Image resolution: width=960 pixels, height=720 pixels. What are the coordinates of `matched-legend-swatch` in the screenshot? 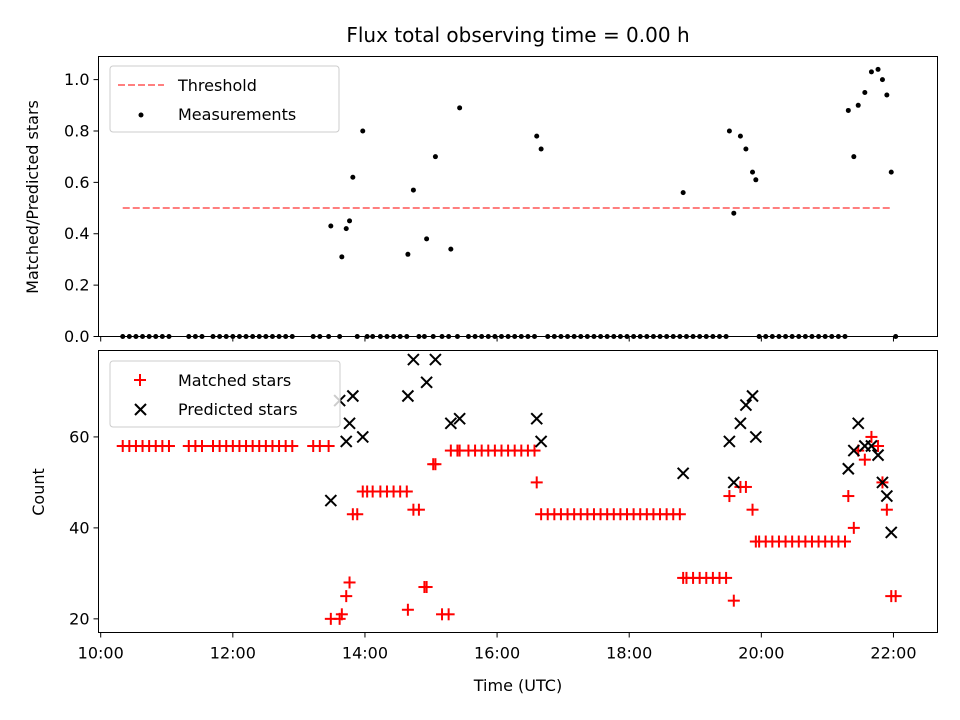 It's located at (140, 380).